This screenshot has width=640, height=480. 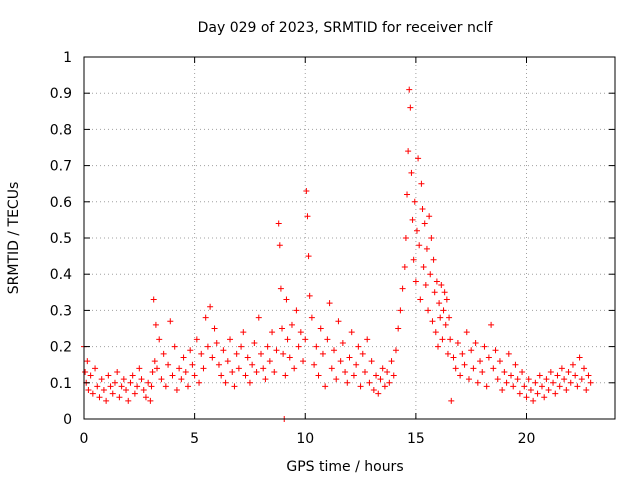 What do you see at coordinates (61, 239) in the screenshot?
I see `y-tick-label: 0.5` at bounding box center [61, 239].